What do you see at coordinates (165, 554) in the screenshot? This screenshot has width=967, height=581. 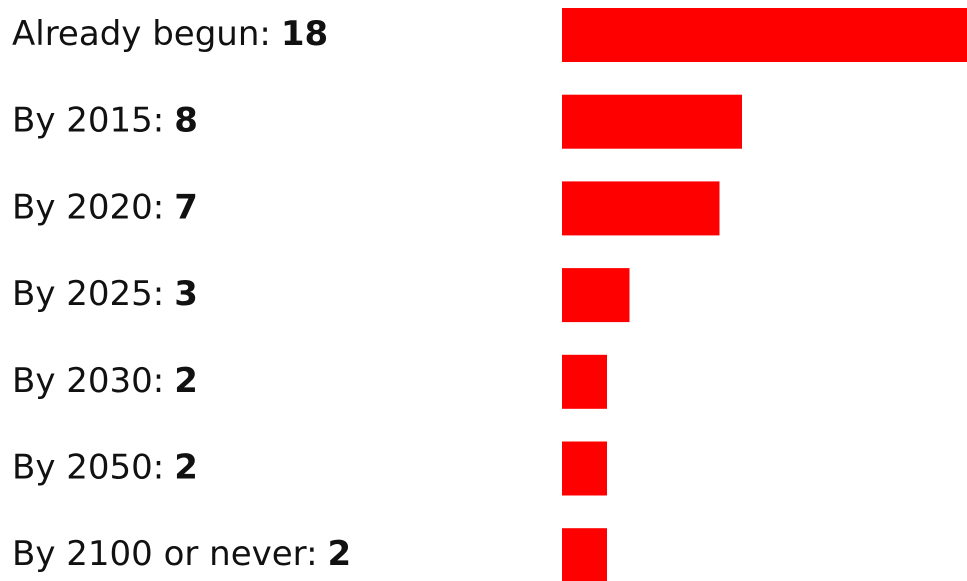 I see `category-label: By 2100 or never:` at bounding box center [165, 554].